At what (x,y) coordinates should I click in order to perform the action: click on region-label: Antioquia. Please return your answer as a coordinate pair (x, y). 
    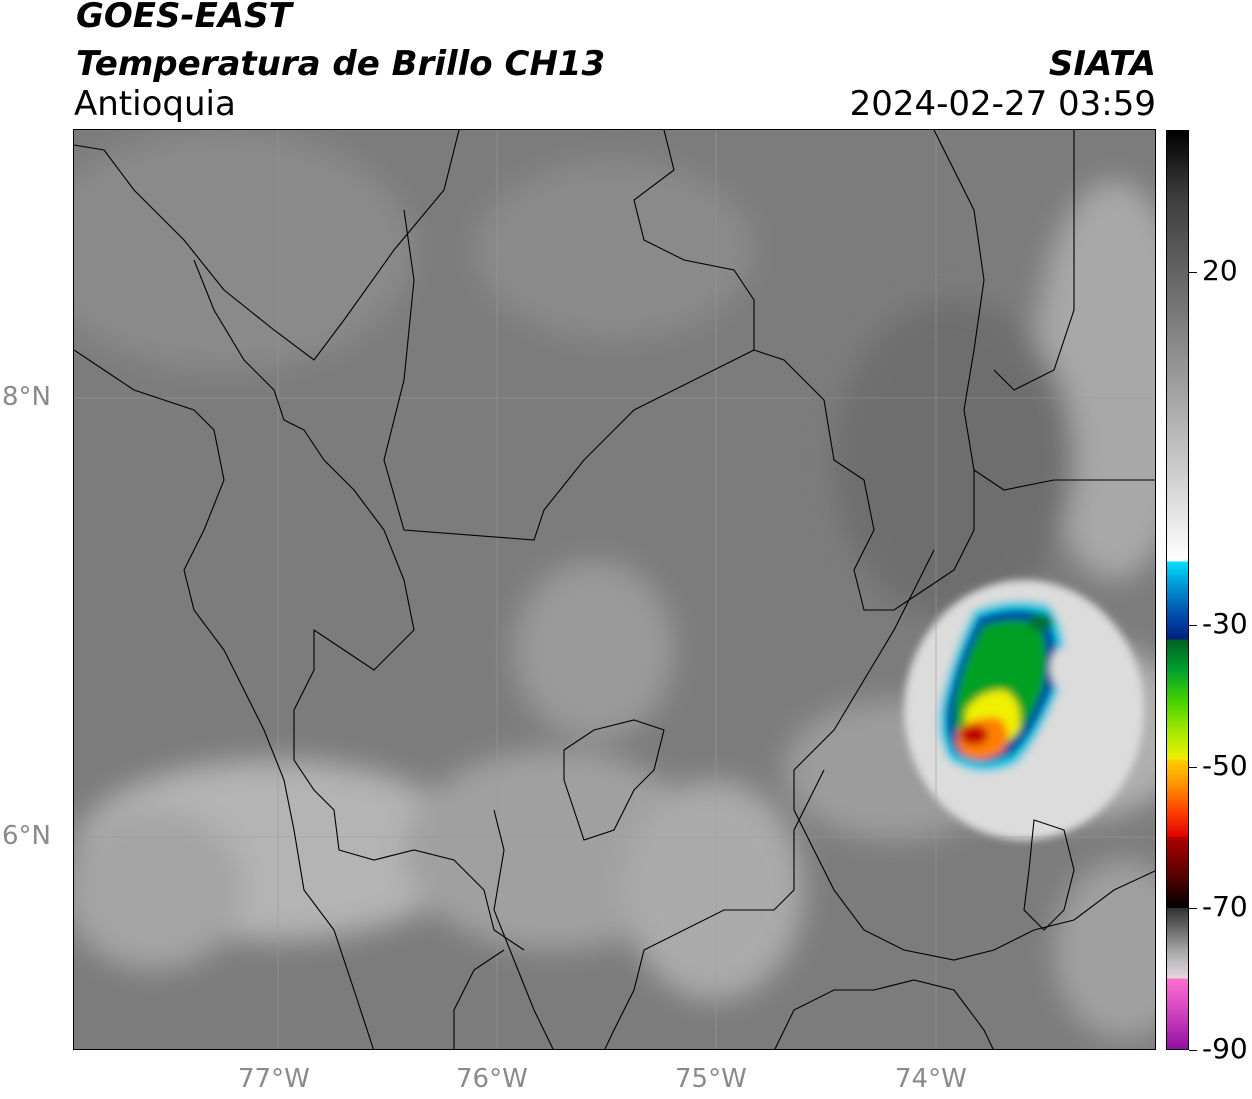
    Looking at the image, I should click on (155, 104).